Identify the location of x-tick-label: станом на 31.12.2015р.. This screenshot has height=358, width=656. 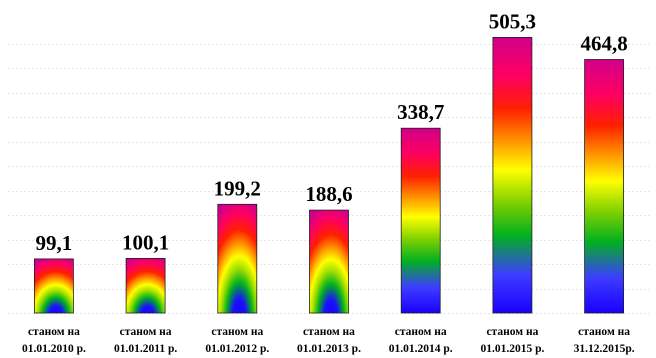
(604, 340).